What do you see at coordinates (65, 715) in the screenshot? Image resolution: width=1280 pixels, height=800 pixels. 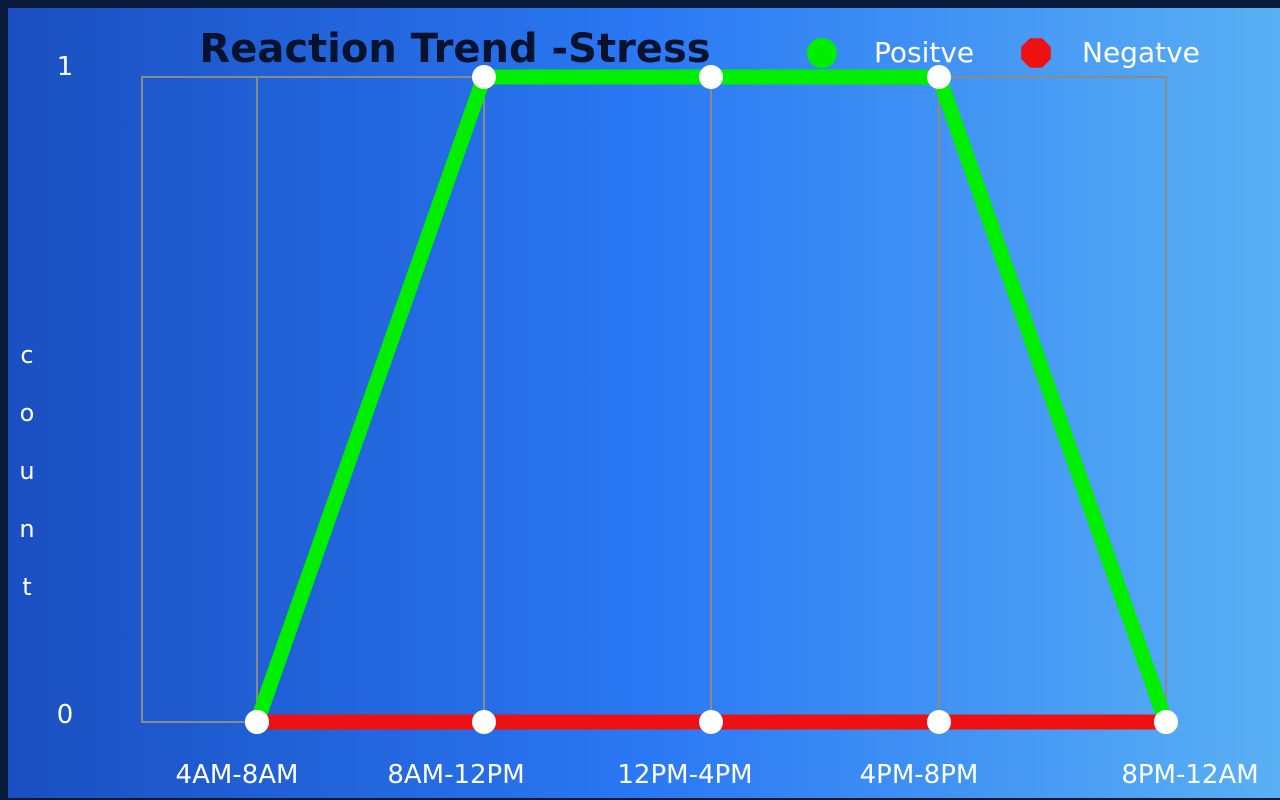 I see `y-tick-label: 0` at bounding box center [65, 715].